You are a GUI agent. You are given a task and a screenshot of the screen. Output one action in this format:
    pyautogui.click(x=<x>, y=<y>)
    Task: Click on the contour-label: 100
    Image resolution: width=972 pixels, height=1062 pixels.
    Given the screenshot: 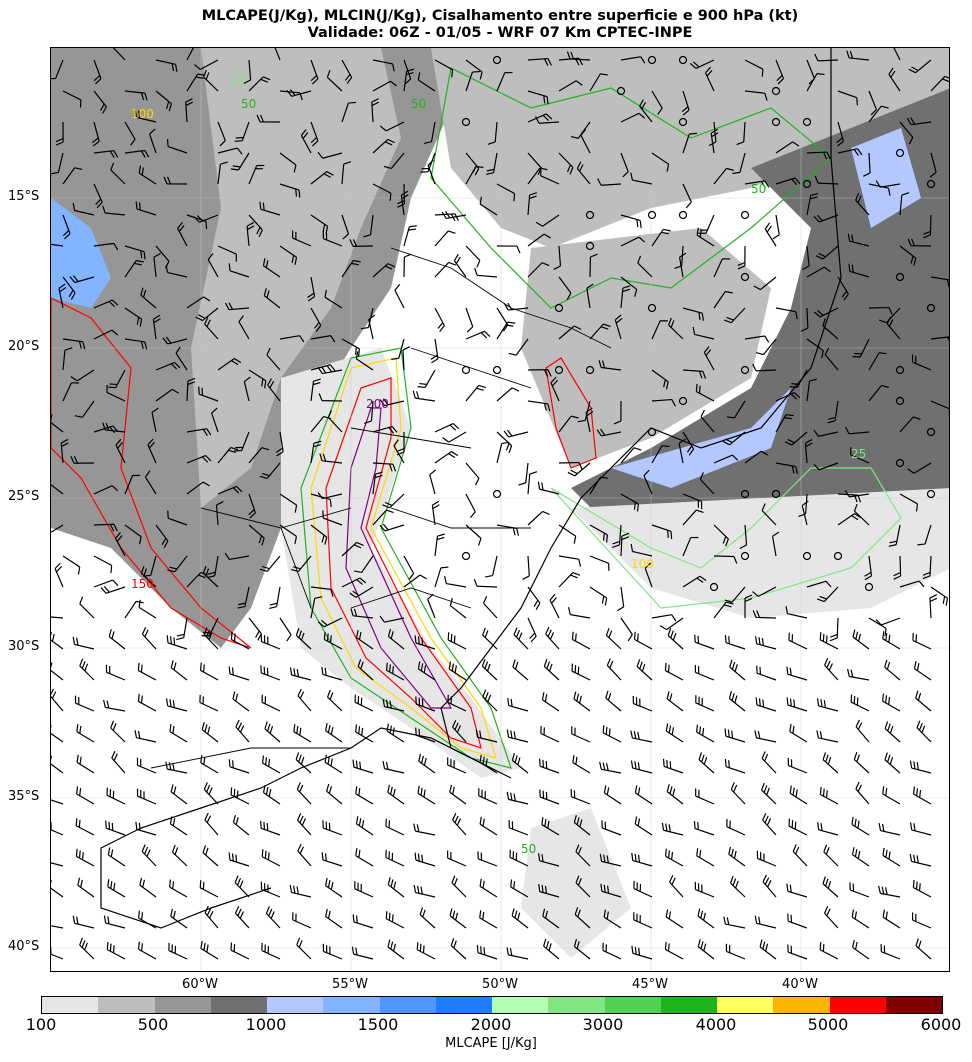 What is the action you would take?
    pyautogui.click(x=142, y=114)
    